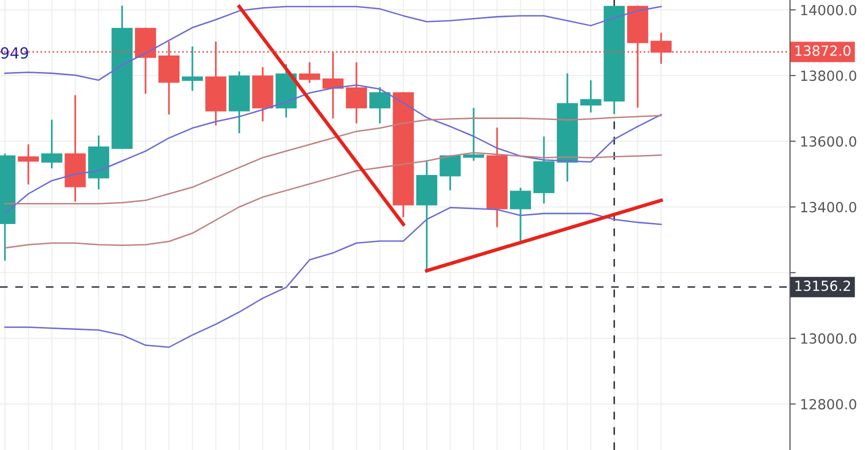 This screenshot has height=450, width=865. I want to click on y-tick-label: 12800.0, so click(828, 404).